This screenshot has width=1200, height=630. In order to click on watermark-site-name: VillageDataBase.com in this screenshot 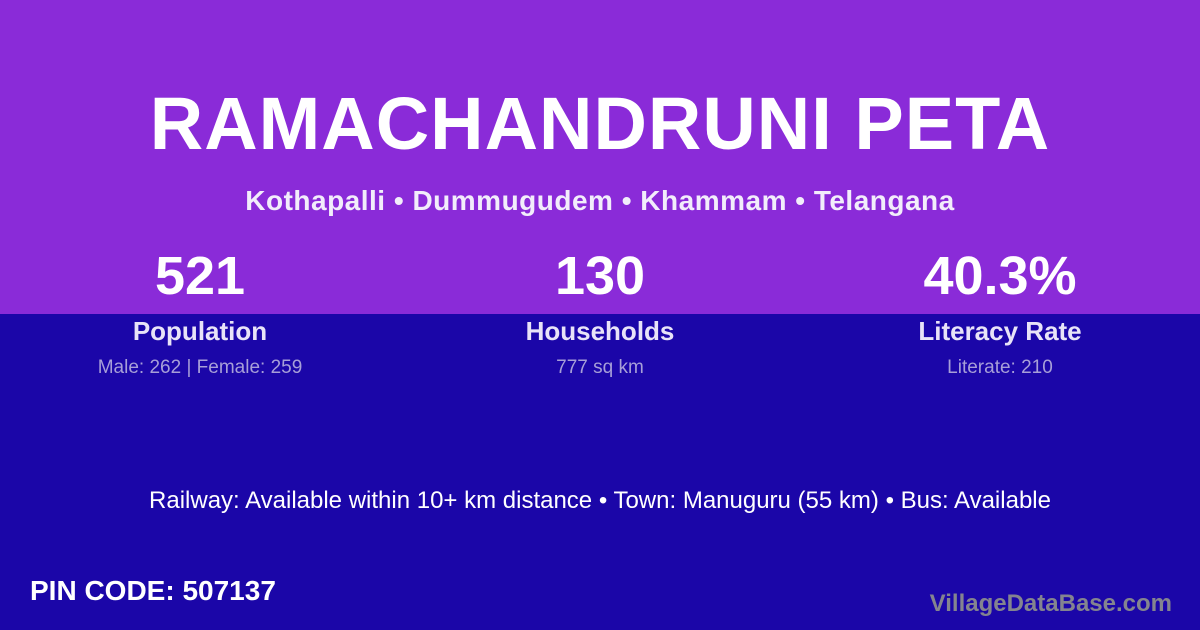, I will do `click(1050, 603)`.